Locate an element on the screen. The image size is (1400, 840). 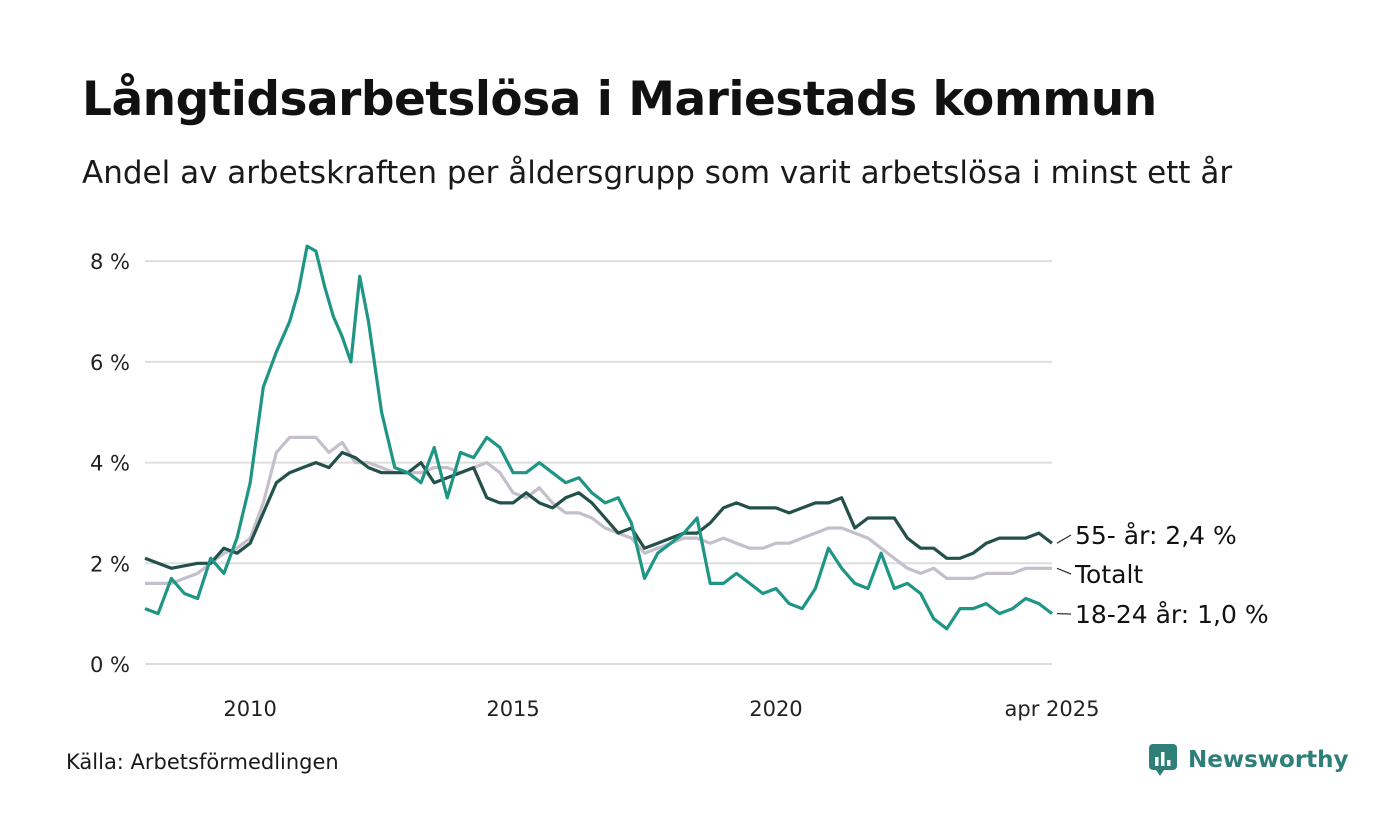
y-tick-label: 0 % is located at coordinates (110, 665).